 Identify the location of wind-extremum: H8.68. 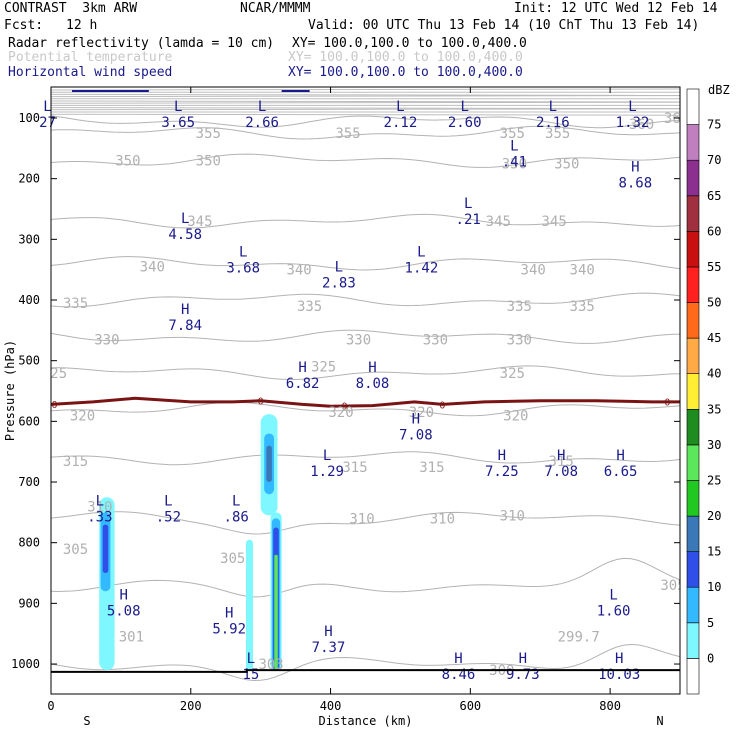
(635, 176).